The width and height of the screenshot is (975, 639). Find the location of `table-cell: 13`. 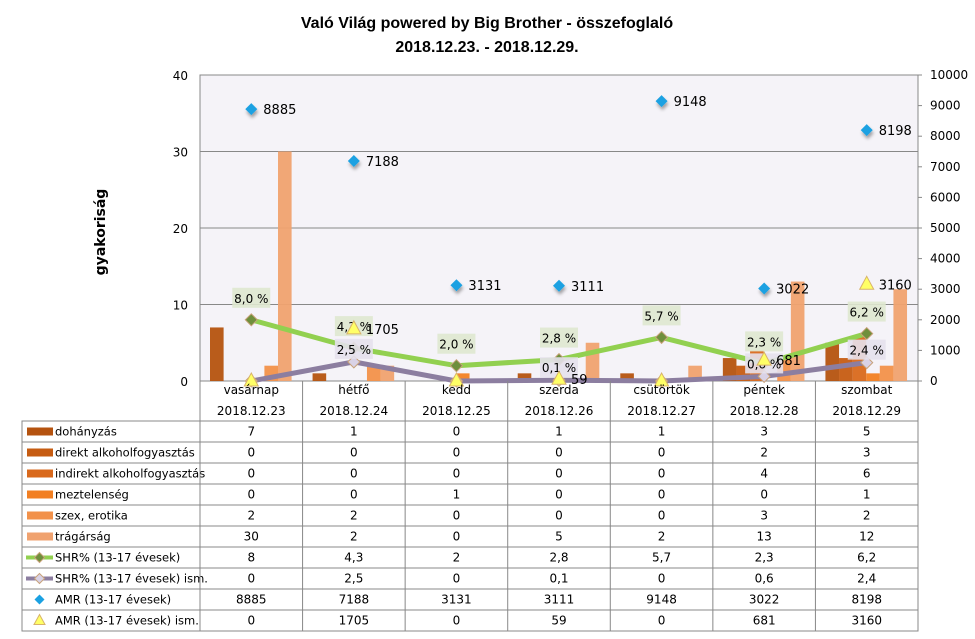

table-cell: 13 is located at coordinates (764, 537).